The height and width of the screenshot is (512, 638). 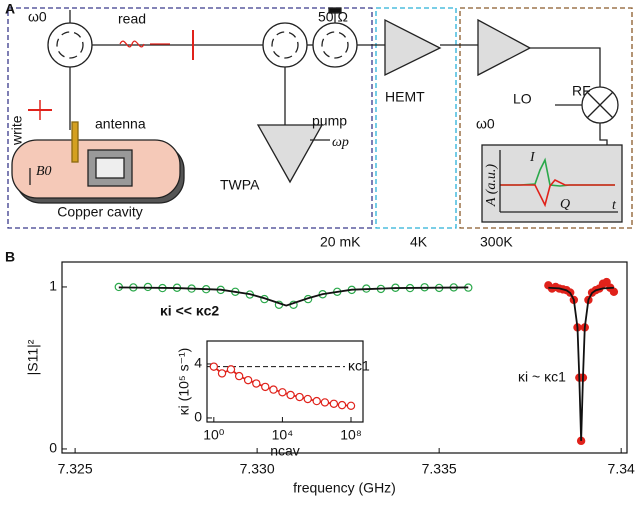 I want to click on label: TWPA, so click(x=240, y=185).